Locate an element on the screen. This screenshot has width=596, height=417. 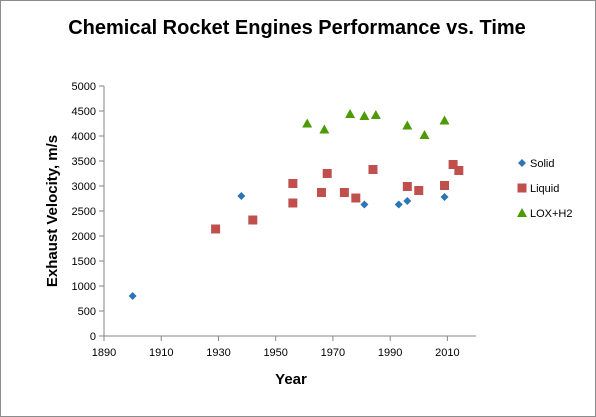
legend-item: Solid is located at coordinates (536, 164).